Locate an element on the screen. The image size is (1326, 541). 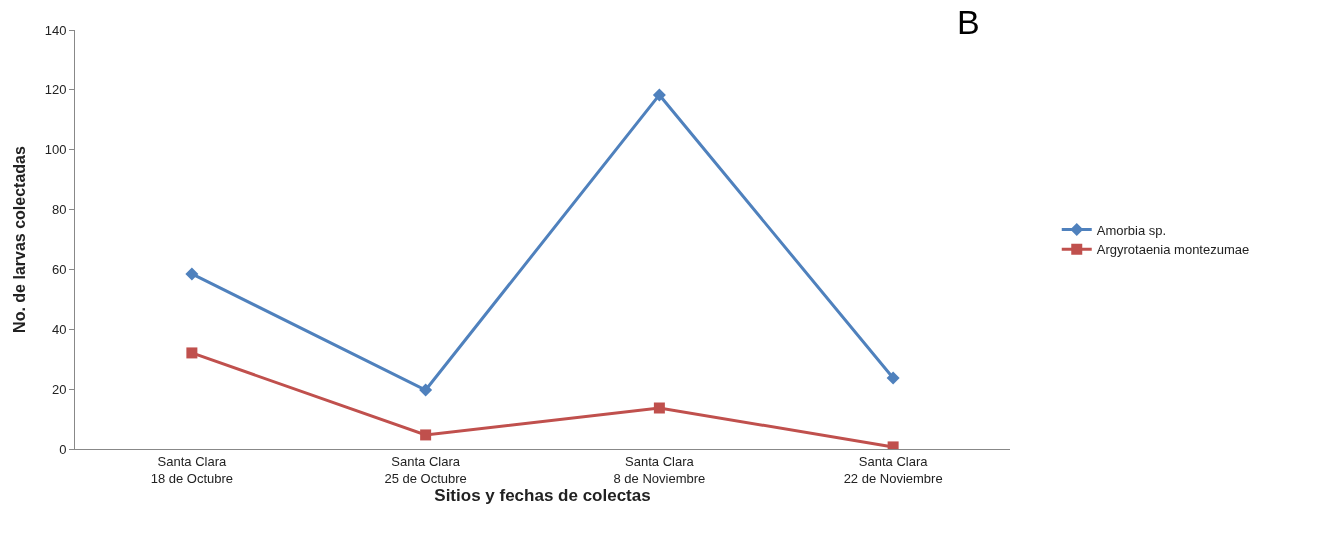
y-tick-label: 100 is located at coordinates (55, 150).